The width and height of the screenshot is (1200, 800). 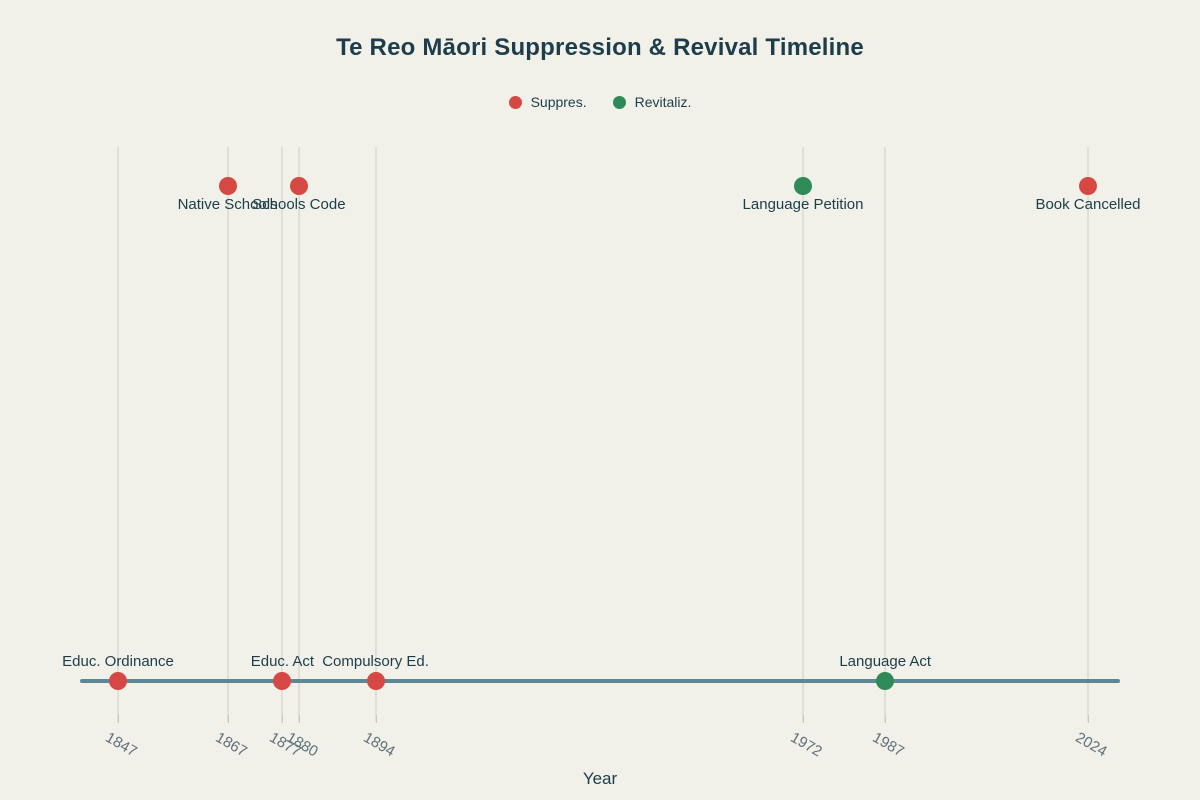 What do you see at coordinates (1088, 719) in the screenshot?
I see `x-tick-2024` at bounding box center [1088, 719].